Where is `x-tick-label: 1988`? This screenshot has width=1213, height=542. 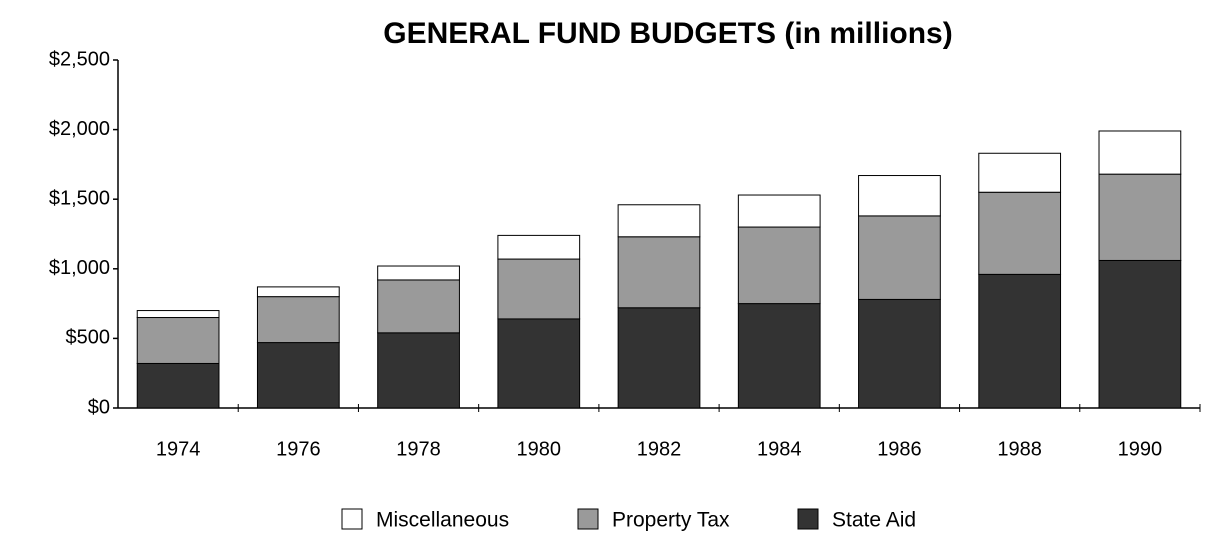
x-tick-label: 1988 is located at coordinates (1019, 449).